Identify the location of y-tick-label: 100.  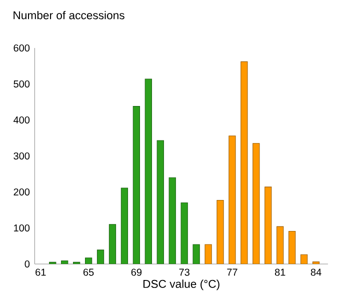
(22, 228).